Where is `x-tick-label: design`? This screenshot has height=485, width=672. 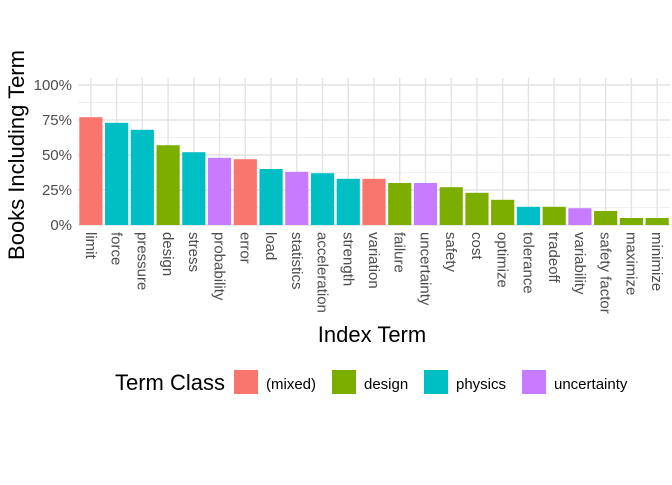
x-tick-label: design is located at coordinates (167, 254).